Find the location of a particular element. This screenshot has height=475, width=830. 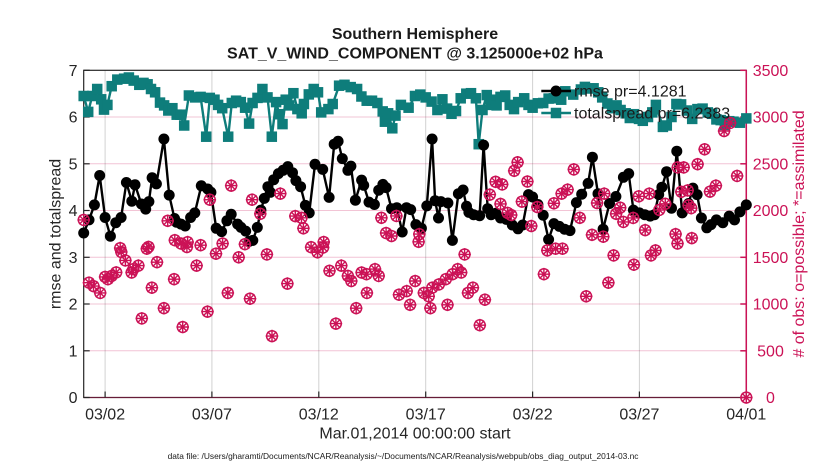

svg-text: Mar.01,2014 00:00:00 start is located at coordinates (415, 434).